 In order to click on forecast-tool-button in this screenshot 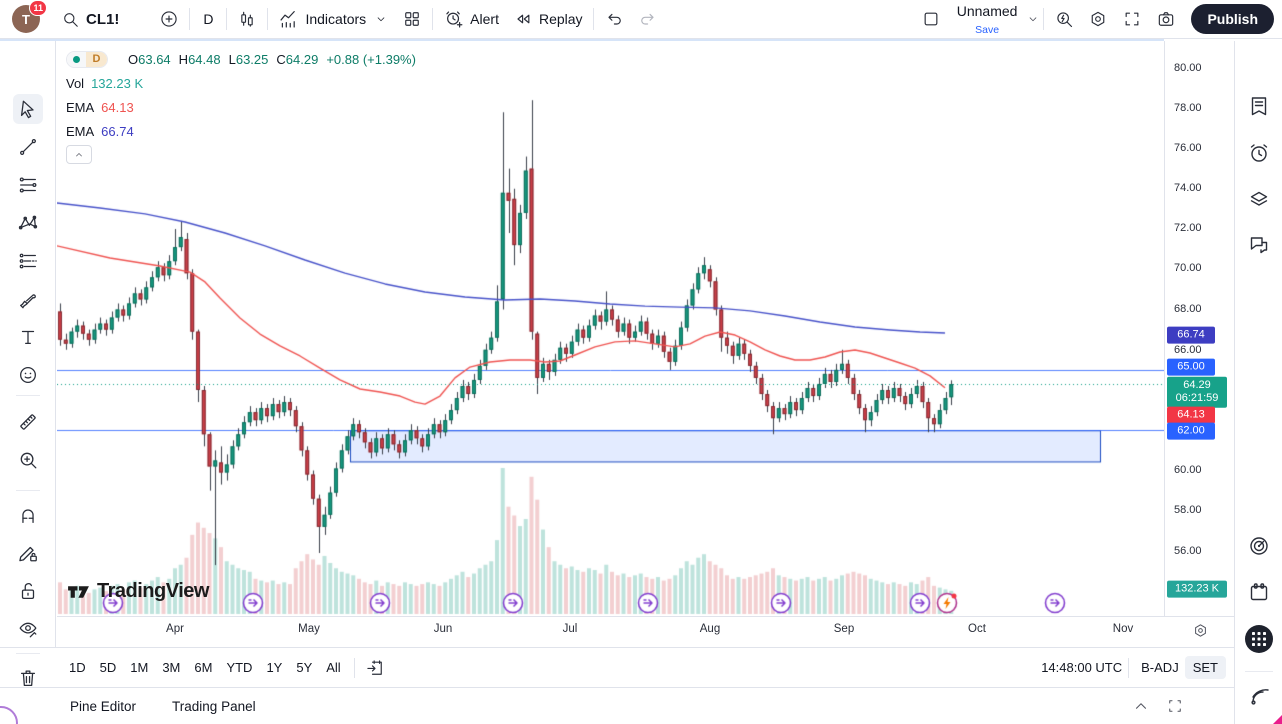, I will do `click(28, 261)`.